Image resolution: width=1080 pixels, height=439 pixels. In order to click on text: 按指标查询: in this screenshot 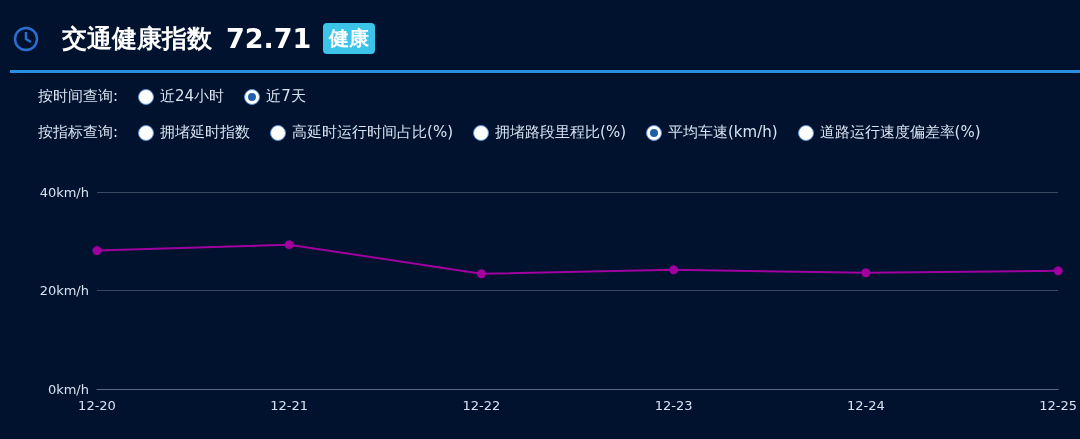, I will do `click(78, 132)`.